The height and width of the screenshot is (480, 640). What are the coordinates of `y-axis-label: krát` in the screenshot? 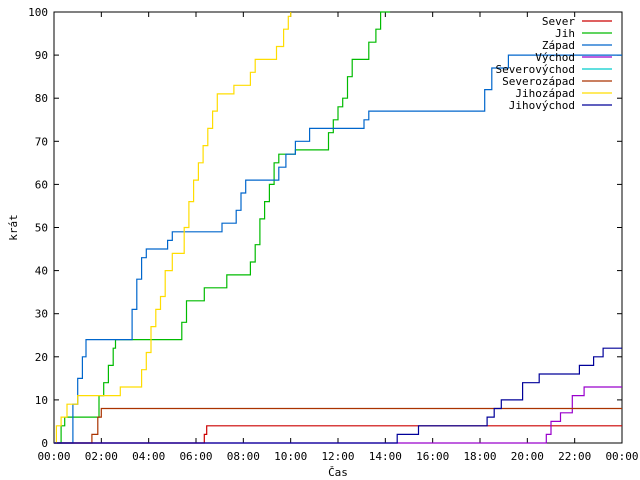 It's located at (13, 227).